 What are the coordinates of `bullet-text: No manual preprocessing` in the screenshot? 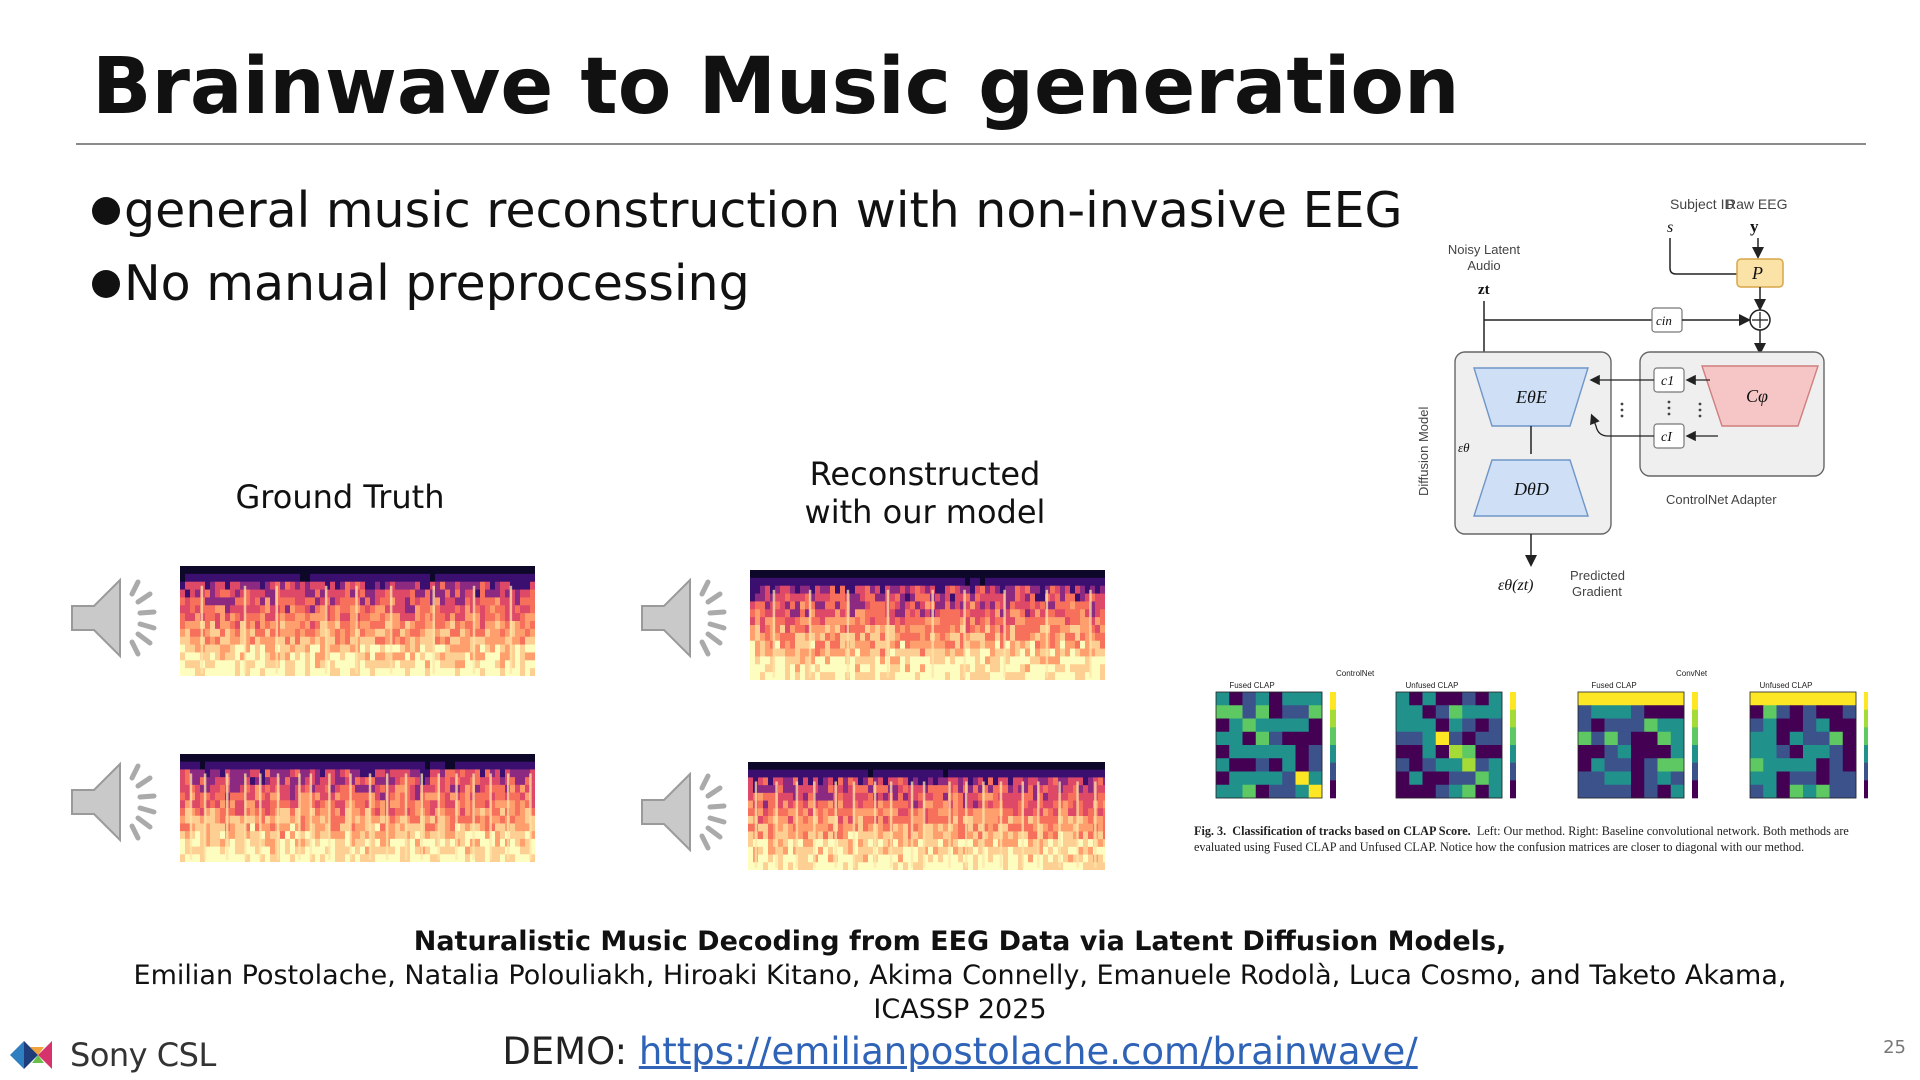 It's located at (437, 283).